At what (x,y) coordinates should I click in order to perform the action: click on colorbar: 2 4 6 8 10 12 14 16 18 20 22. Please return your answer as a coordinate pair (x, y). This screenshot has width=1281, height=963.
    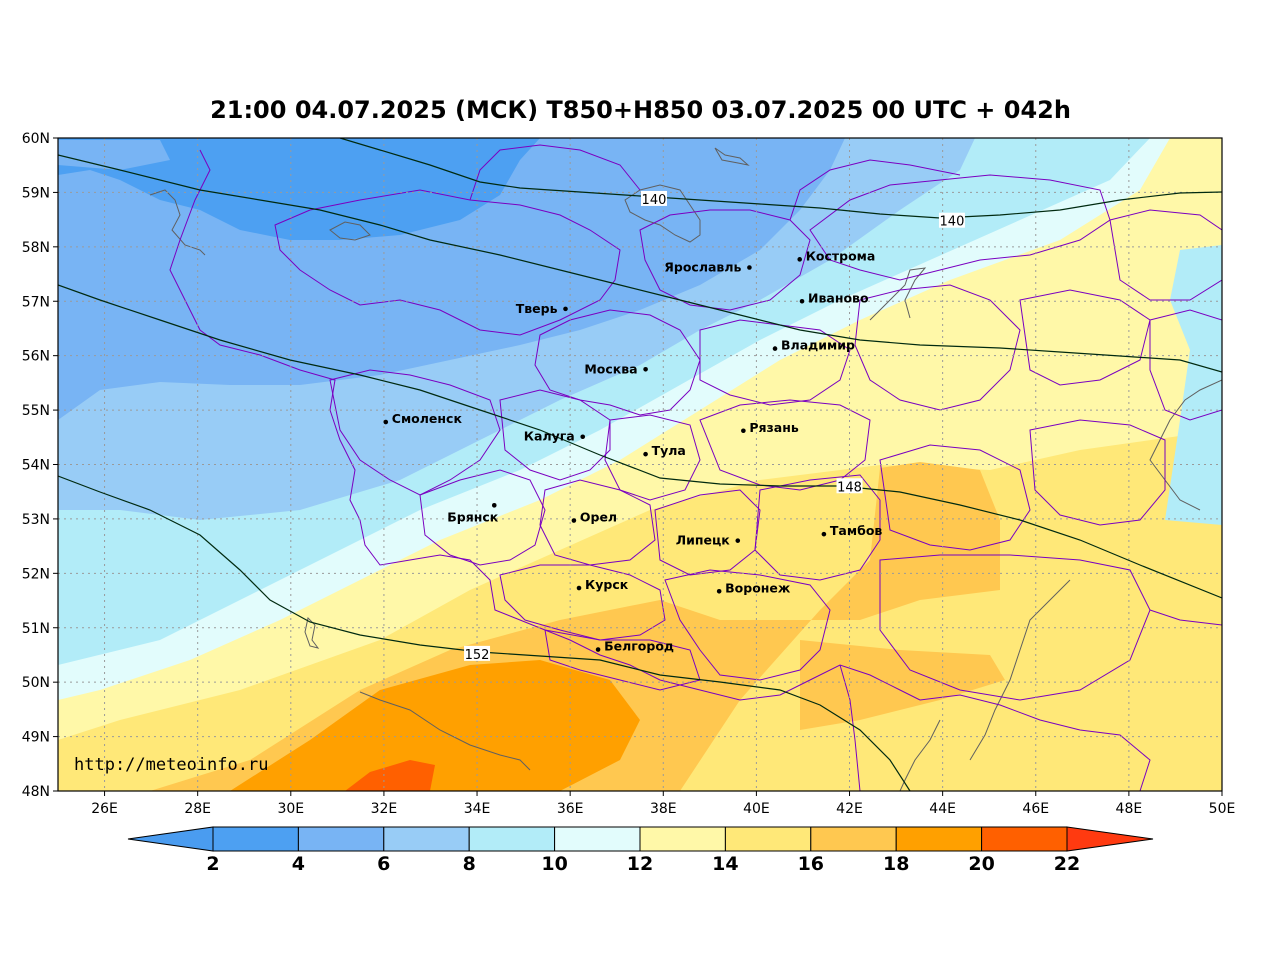
    Looking at the image, I should click on (640, 850).